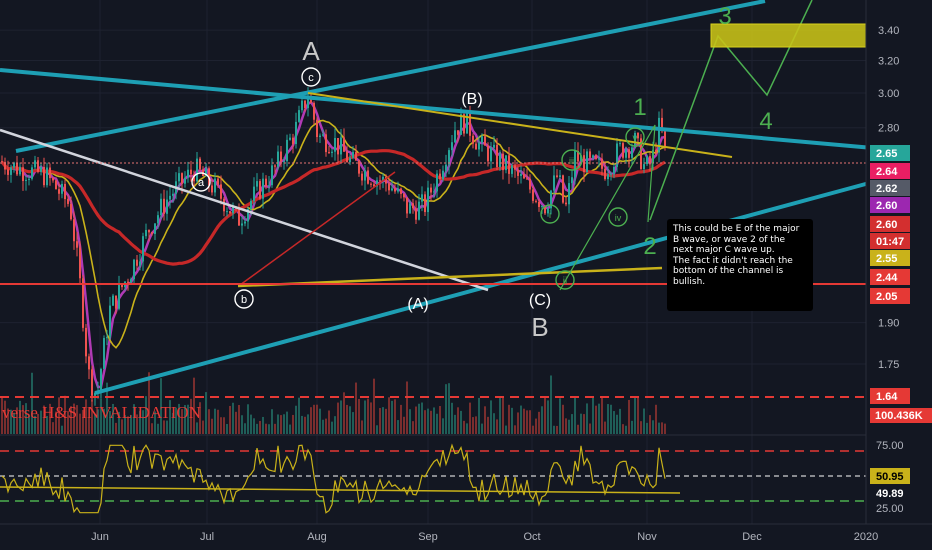 This screenshot has height=550, width=932. What do you see at coordinates (437, 109) in the screenshot?
I see `descending-resistance-line` at bounding box center [437, 109].